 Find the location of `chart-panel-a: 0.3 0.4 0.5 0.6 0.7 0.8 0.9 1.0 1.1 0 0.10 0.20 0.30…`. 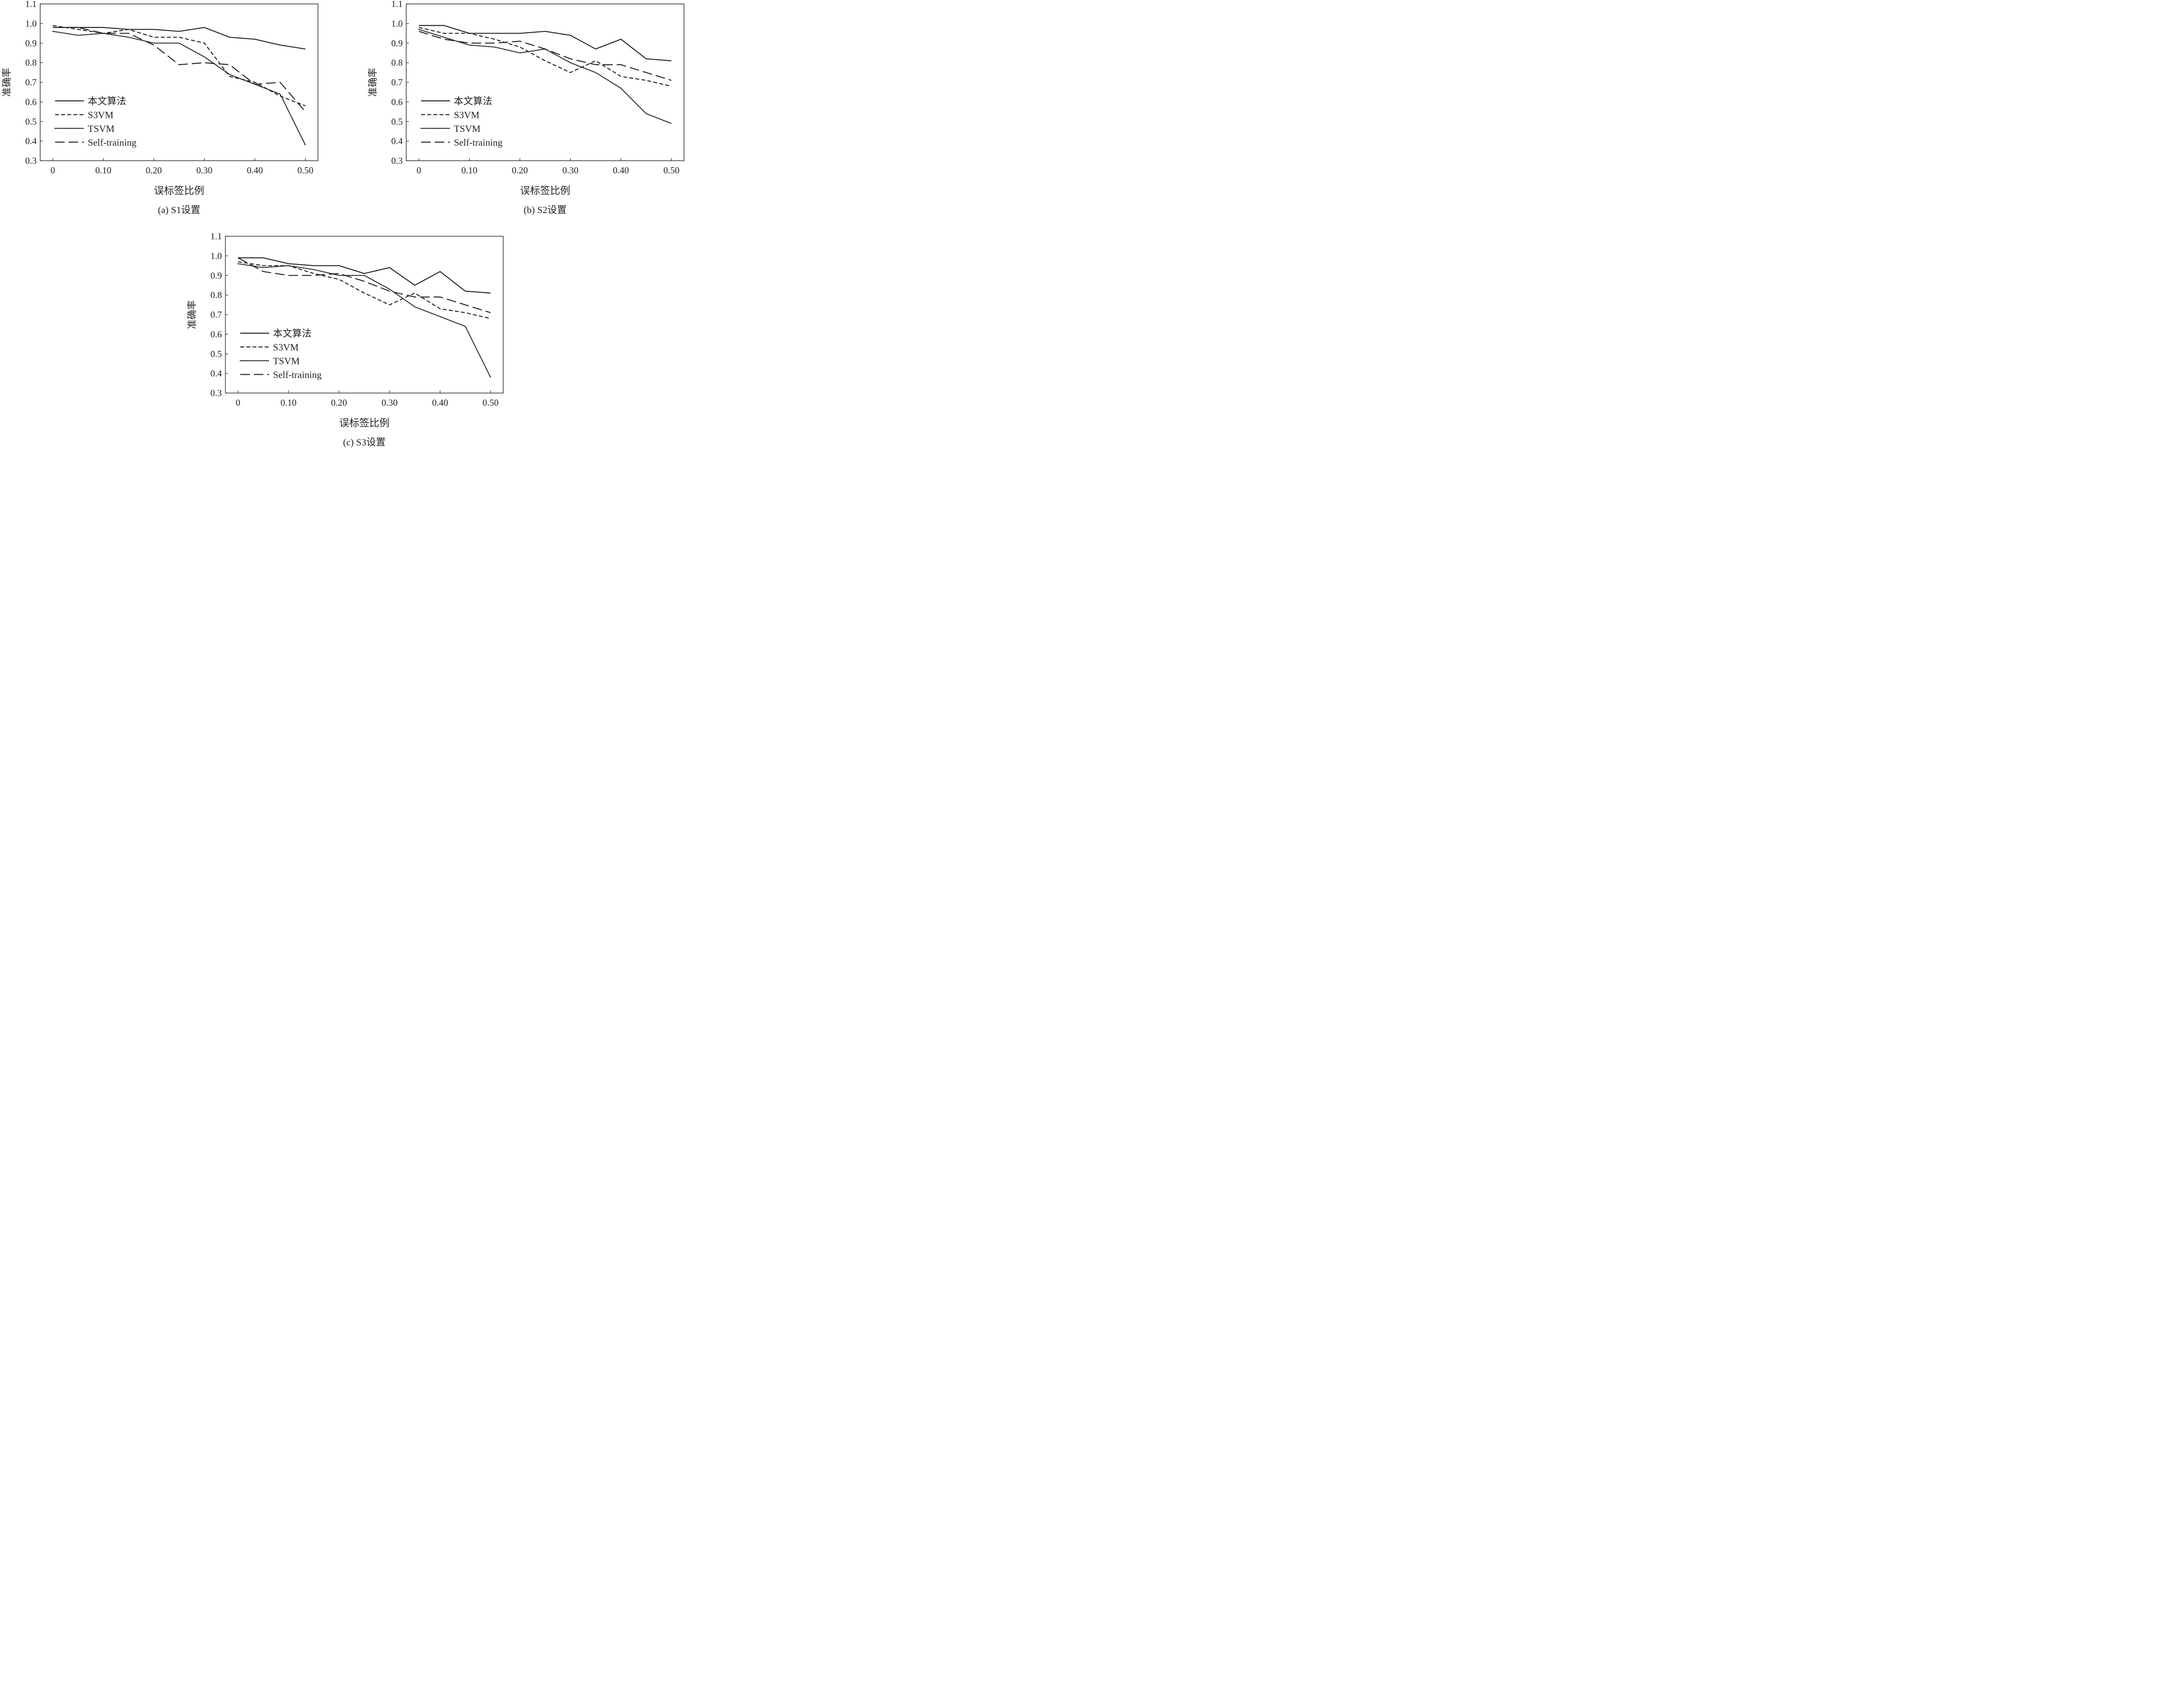

chart-panel-a: 0.3 0.4 0.5 0.6 0.7 0.8 0.9 1.0 1.1 0 0.10 0.20 0.30… is located at coordinates (159, 108).